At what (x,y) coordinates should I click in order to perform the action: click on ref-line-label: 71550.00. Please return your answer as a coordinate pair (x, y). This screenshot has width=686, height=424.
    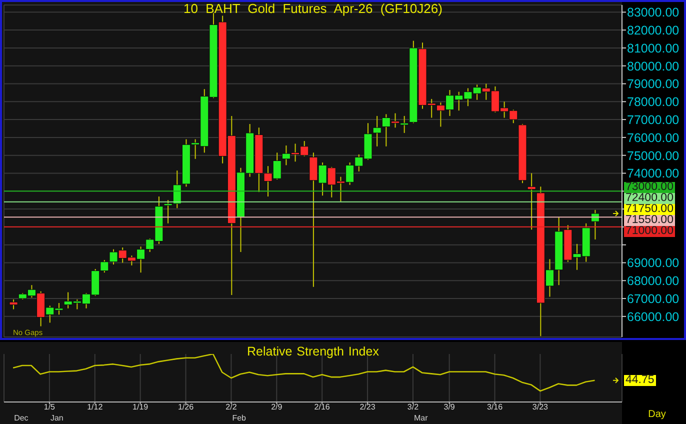
    Looking at the image, I should click on (650, 220).